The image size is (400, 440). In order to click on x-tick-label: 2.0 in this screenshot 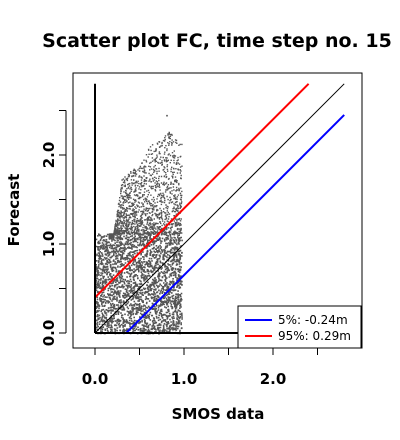, I will do `click(273, 379)`.